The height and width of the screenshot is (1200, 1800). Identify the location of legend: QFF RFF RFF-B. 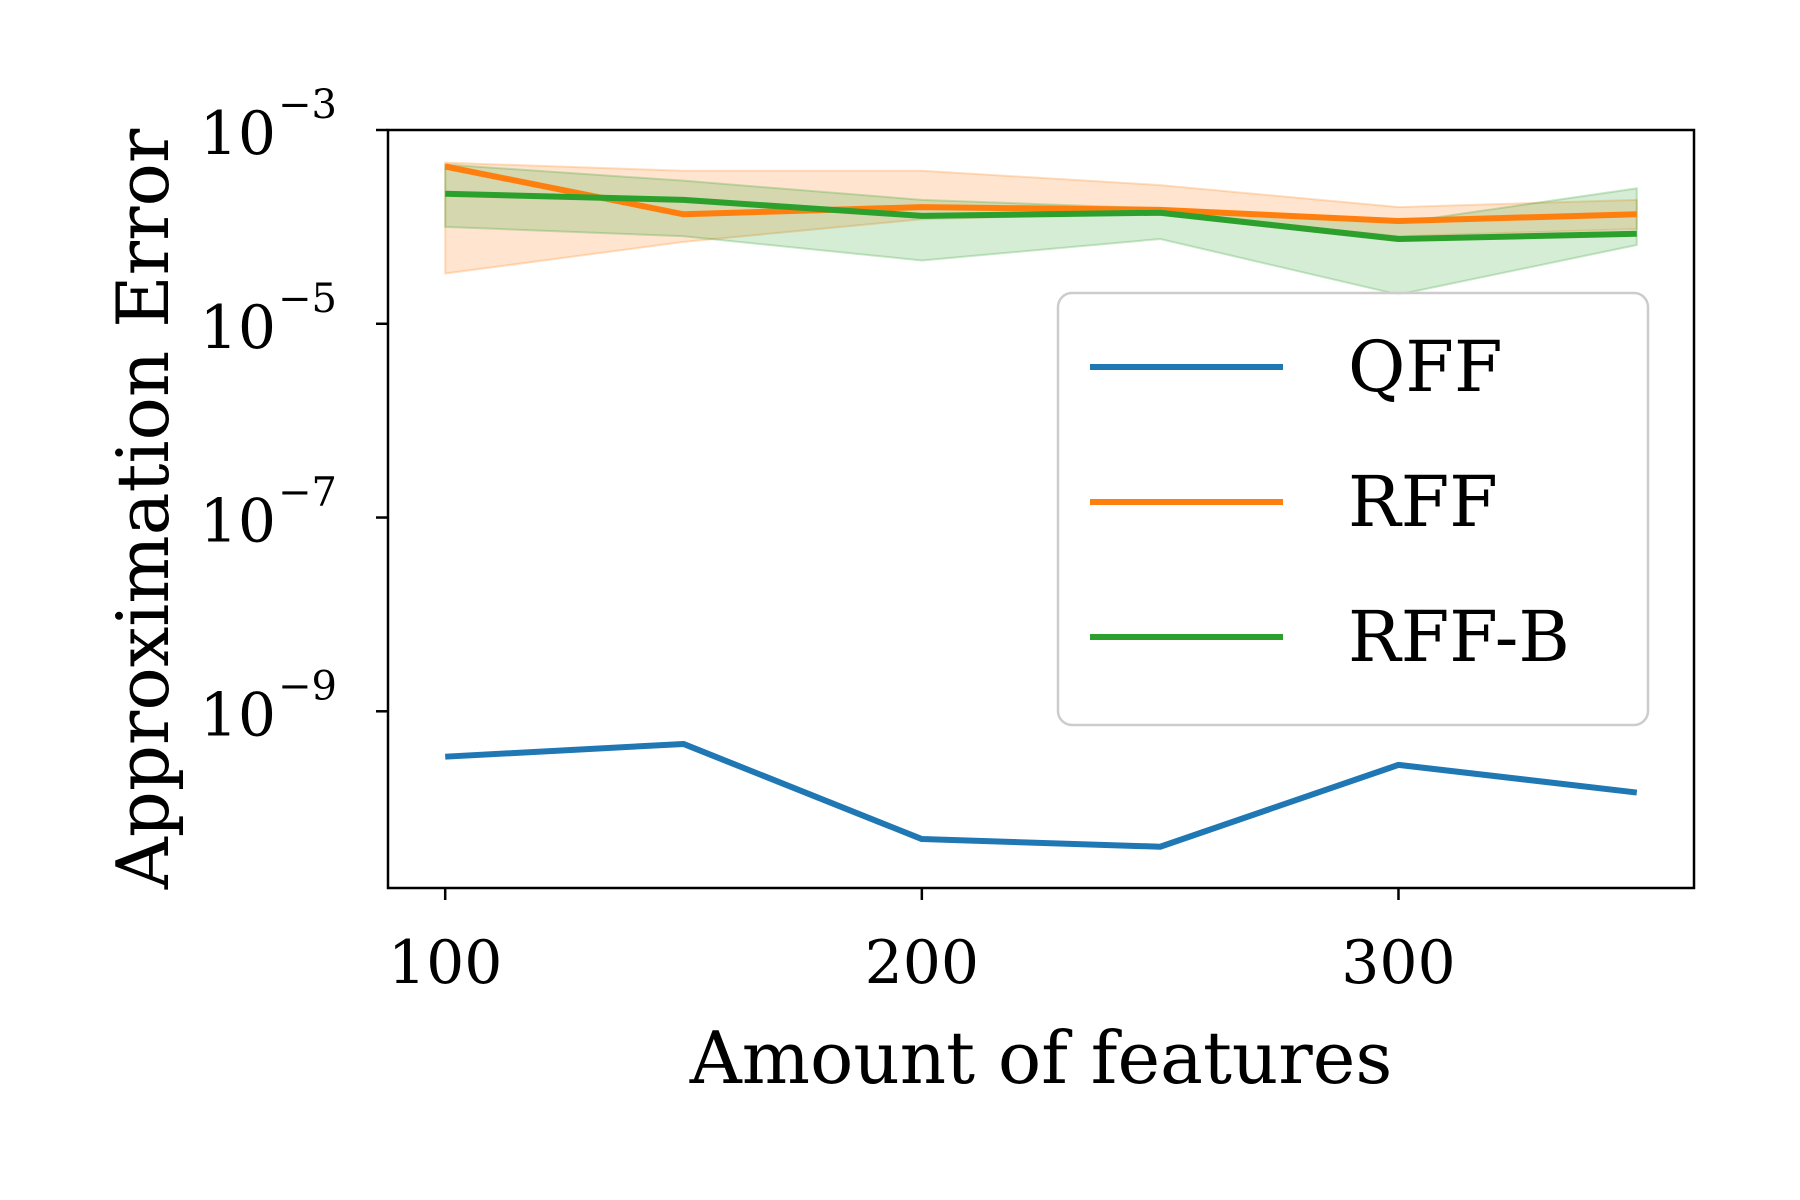
(1353, 509).